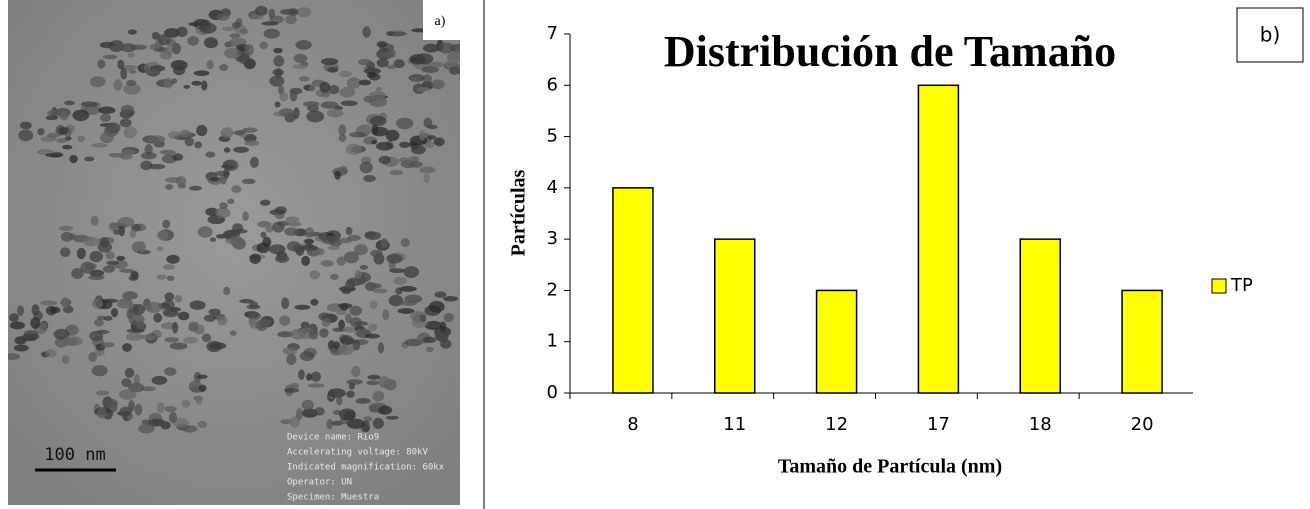  Describe the element at coordinates (1270, 35) in the screenshot. I see `panel-label-box` at that location.